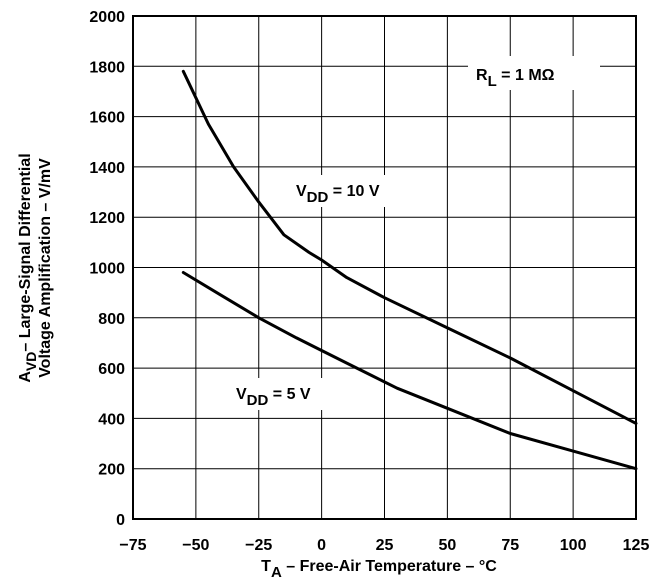 Image resolution: width=661 pixels, height=581 pixels. I want to click on annotation-vdd5: VDD = 5 V, so click(273, 397).